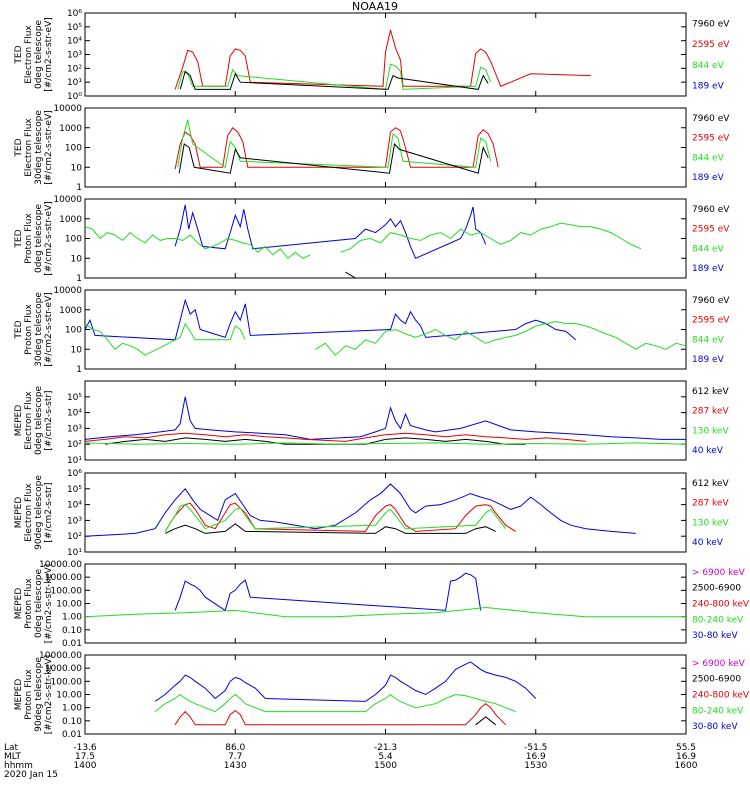 The width and height of the screenshot is (750, 804). What do you see at coordinates (39, 421) in the screenshot?
I see `panel-5-y-axis-label: 0deg telescope` at bounding box center [39, 421].